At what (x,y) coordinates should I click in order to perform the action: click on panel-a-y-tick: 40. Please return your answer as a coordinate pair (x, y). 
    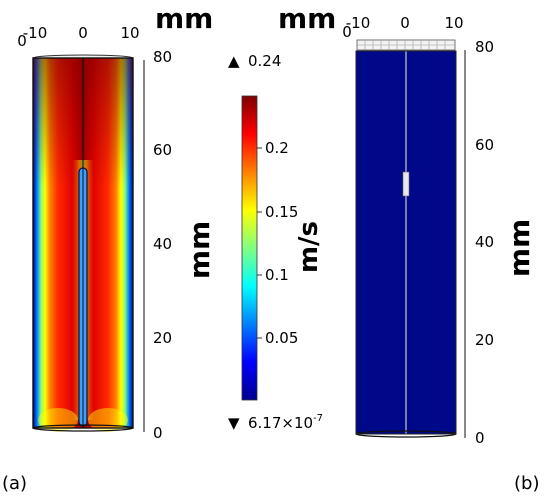
    Looking at the image, I should click on (162, 244).